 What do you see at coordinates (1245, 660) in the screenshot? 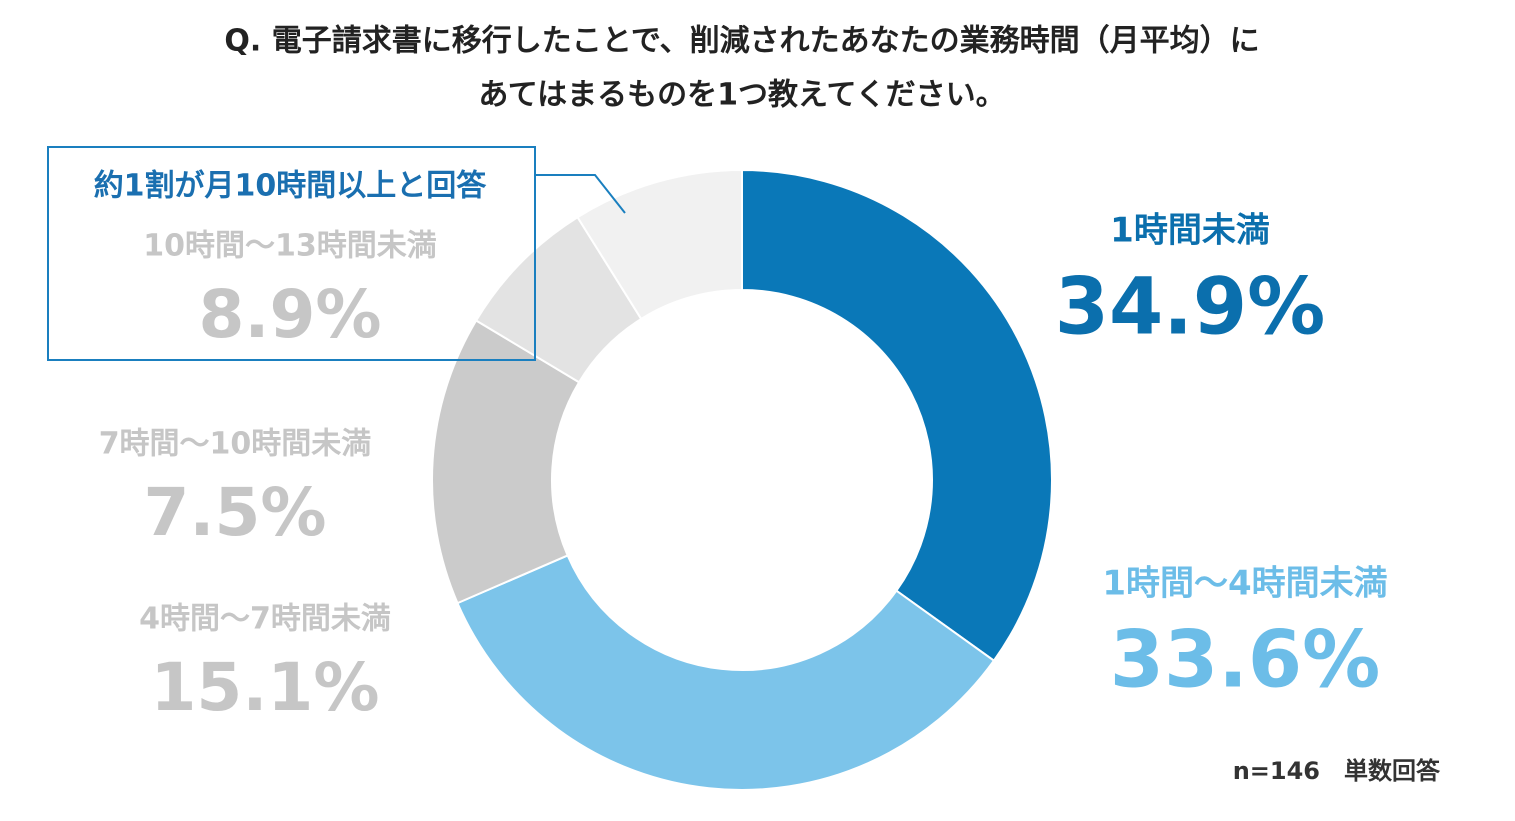
I see `value-label: 33.6%` at bounding box center [1245, 660].